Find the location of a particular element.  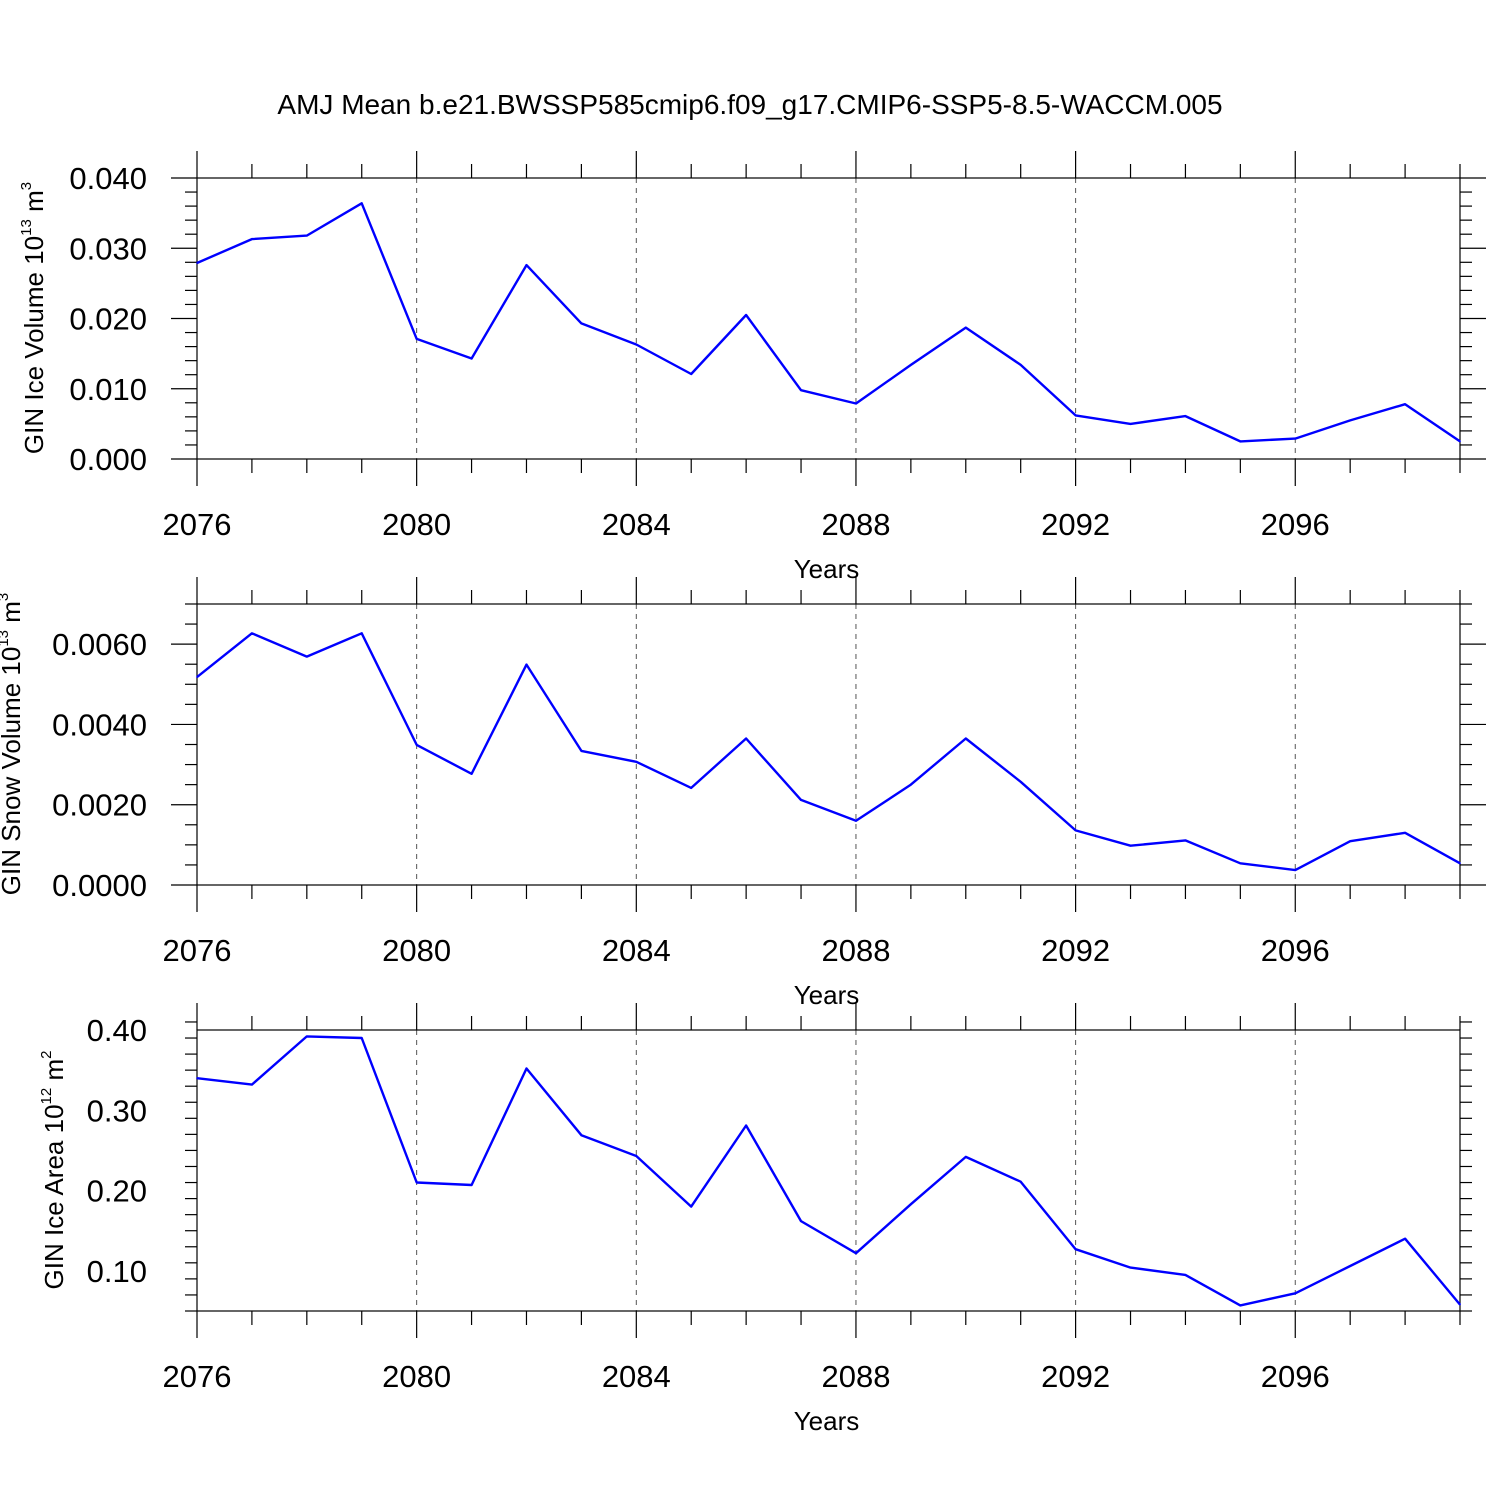

y-tick-label: 0.020 is located at coordinates (108, 319).